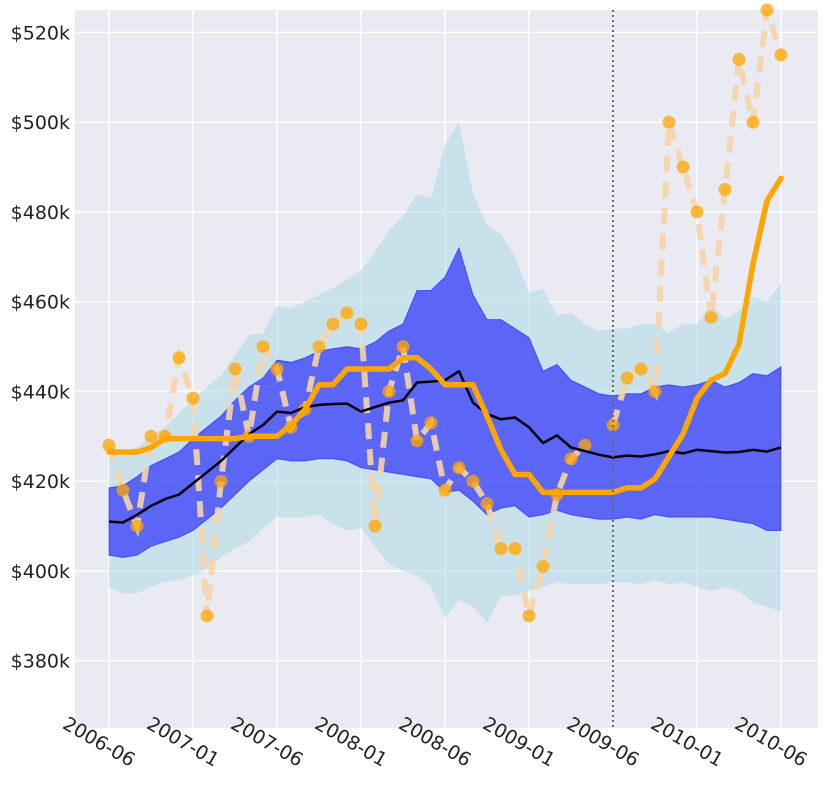 This screenshot has width=830, height=802. Describe the element at coordinates (40, 572) in the screenshot. I see `y-tick-label: $400k` at that location.